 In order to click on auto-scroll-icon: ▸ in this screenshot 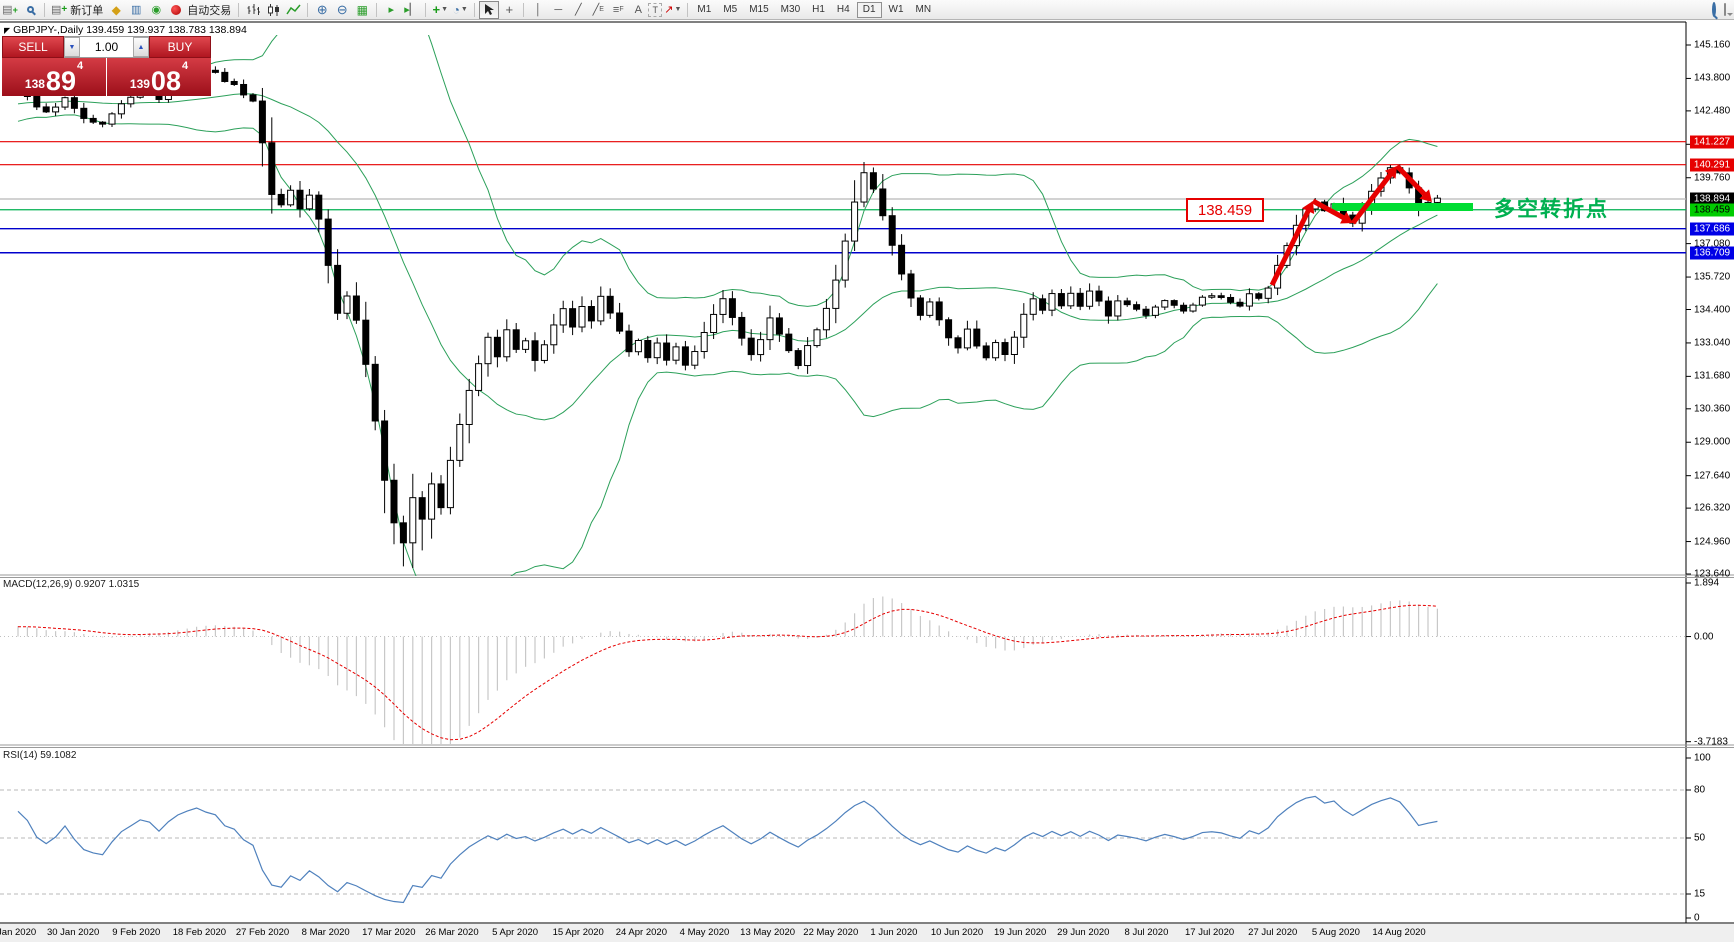, I will do `click(391, 10)`.